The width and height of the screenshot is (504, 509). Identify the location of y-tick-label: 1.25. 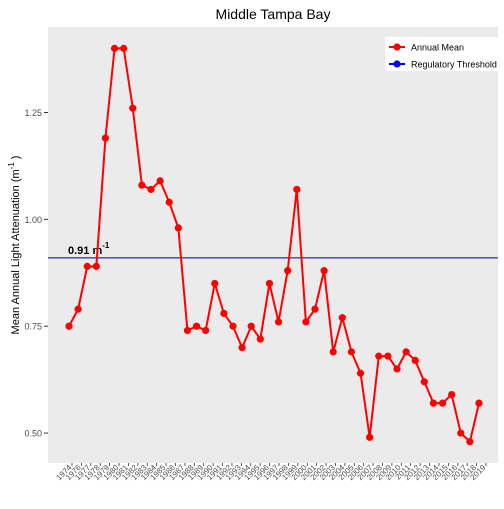
(33, 113).